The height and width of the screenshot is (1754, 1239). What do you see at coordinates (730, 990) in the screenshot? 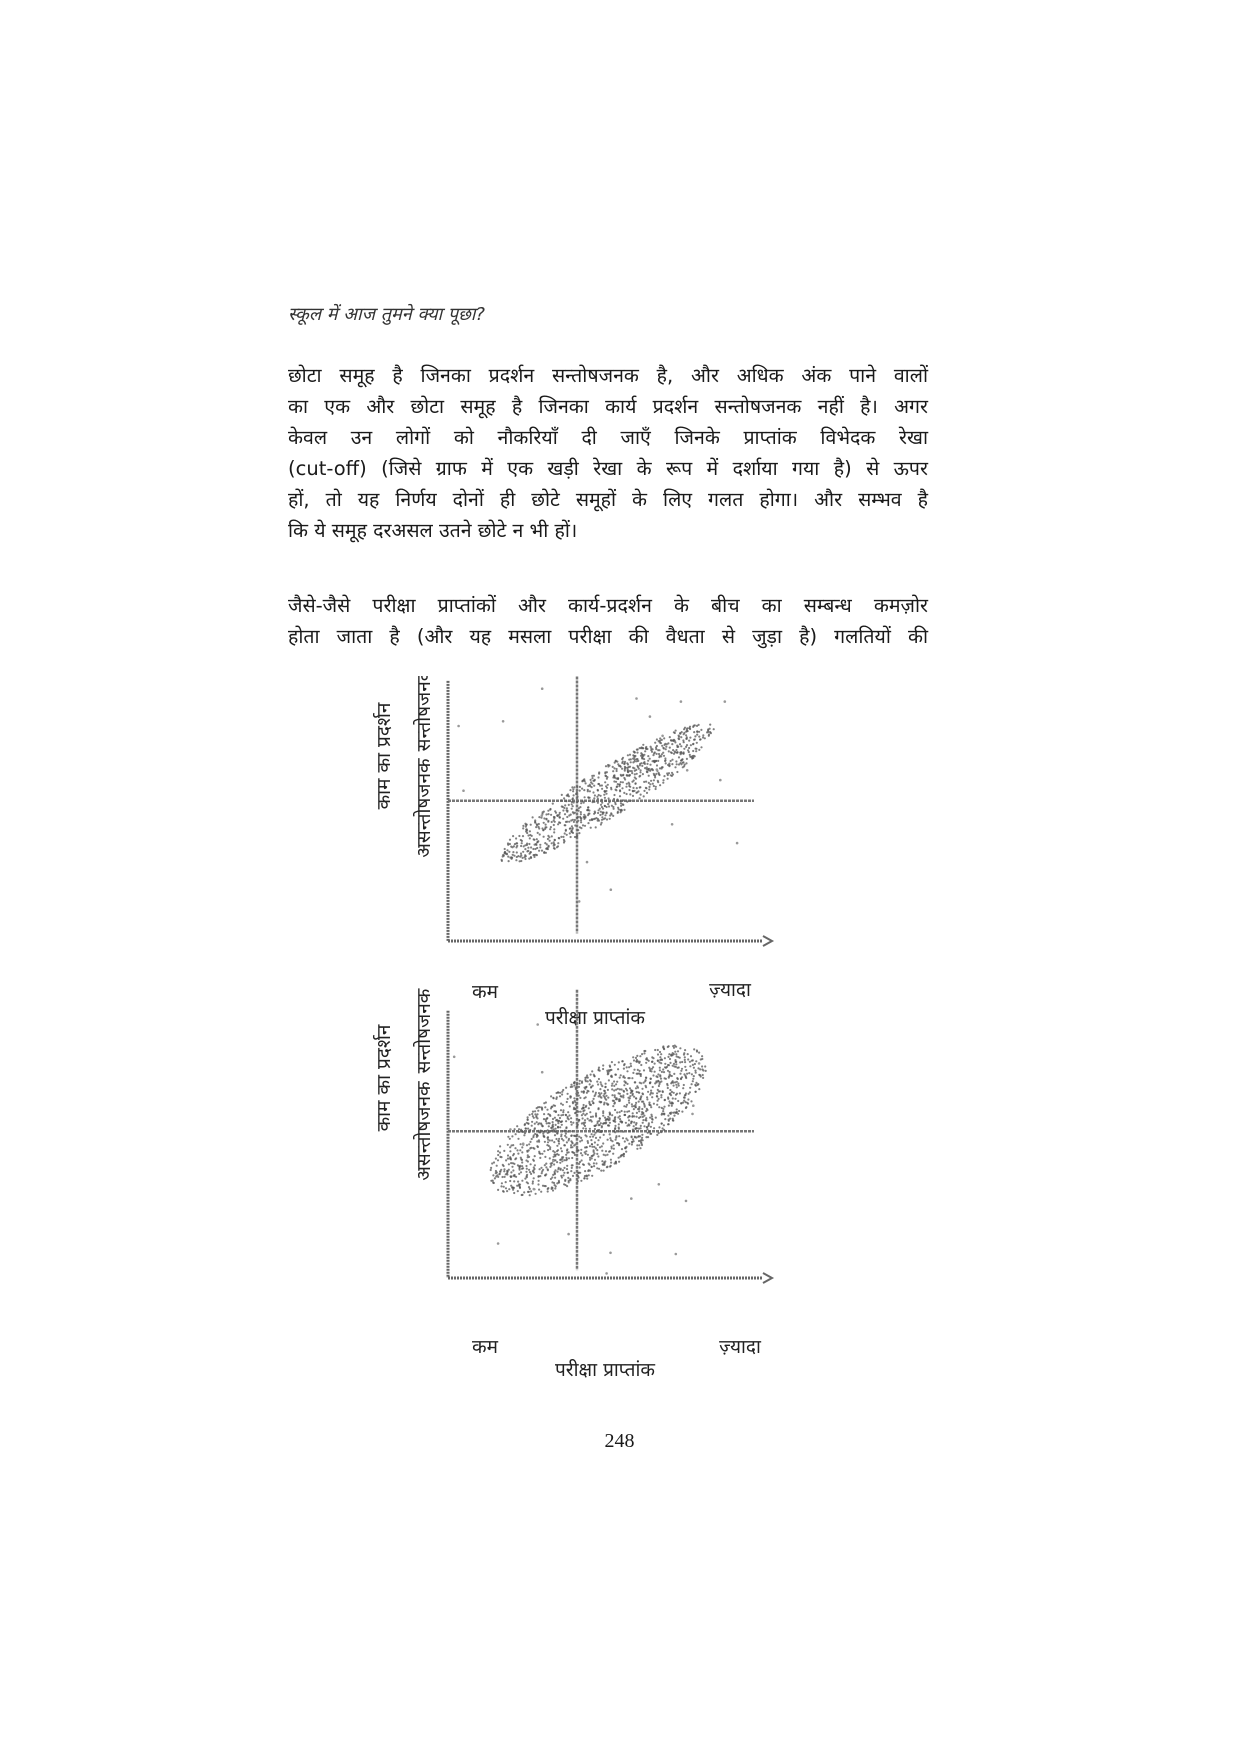
I see `chart1-x-high-label: ज़्यादा` at bounding box center [730, 990].